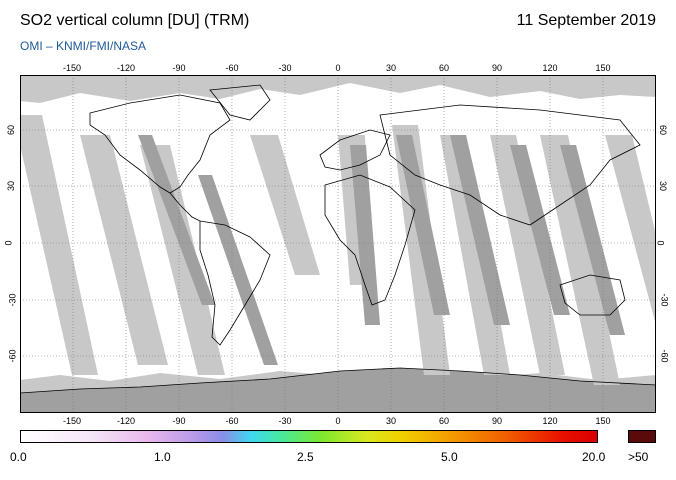  What do you see at coordinates (309, 436) in the screenshot?
I see `colorbar` at bounding box center [309, 436].